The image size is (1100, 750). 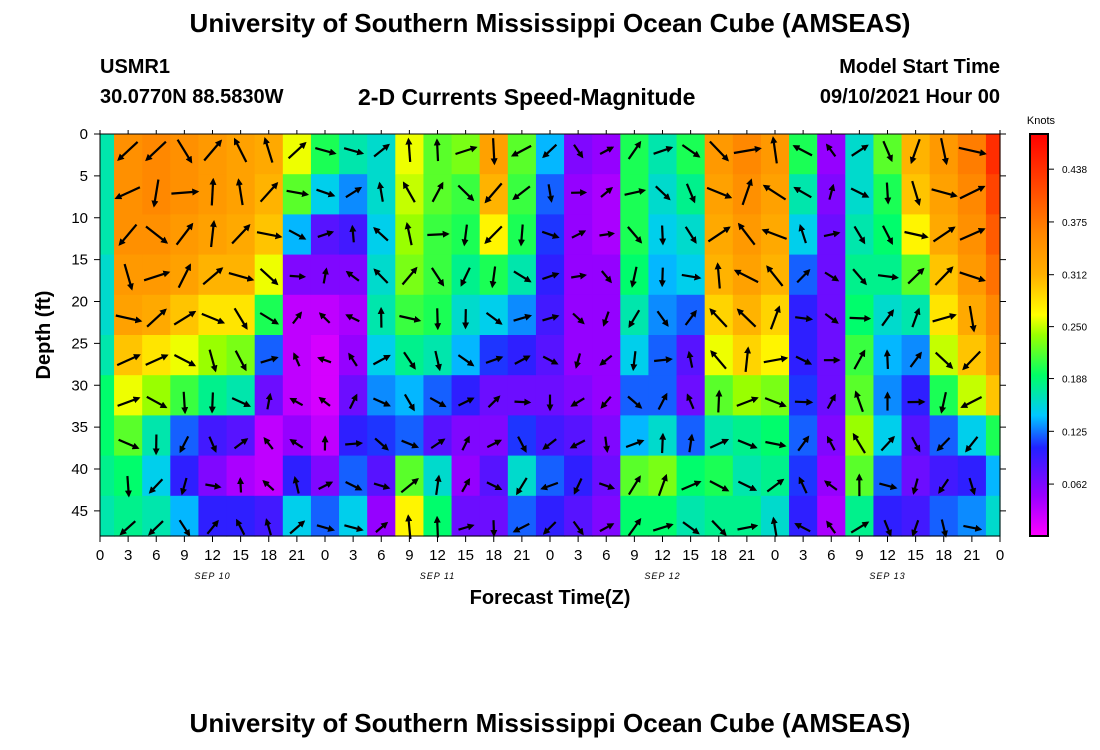 What do you see at coordinates (184, 555) in the screenshot?
I see `x-tick-label: 9` at bounding box center [184, 555].